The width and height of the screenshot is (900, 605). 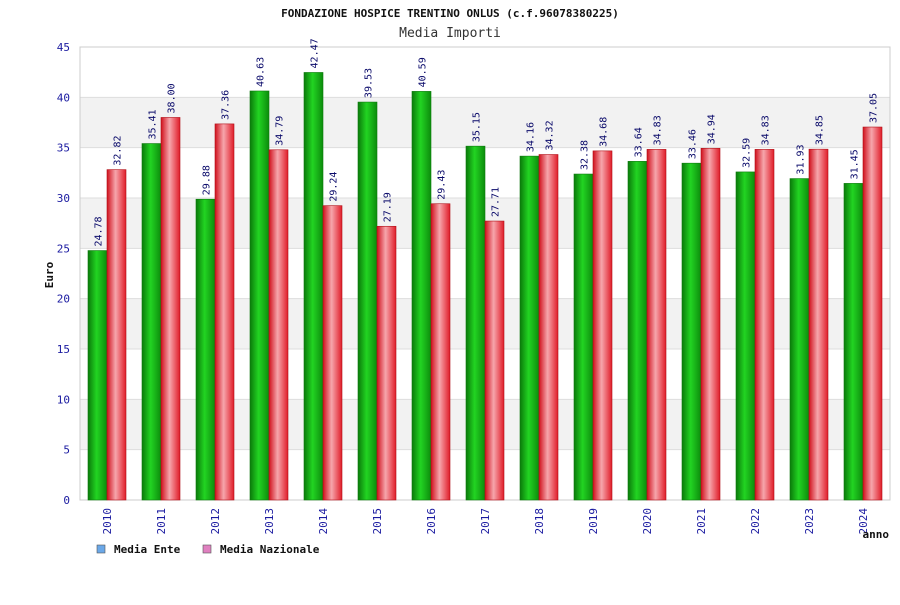 I want to click on bar-media-nazionale-2011, so click(x=170, y=309).